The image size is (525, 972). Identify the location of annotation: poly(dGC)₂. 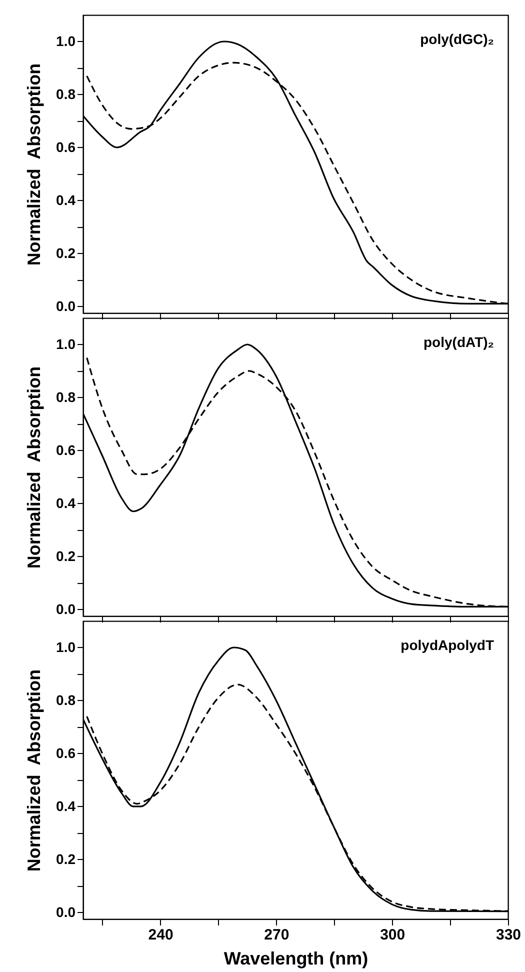
(457, 39).